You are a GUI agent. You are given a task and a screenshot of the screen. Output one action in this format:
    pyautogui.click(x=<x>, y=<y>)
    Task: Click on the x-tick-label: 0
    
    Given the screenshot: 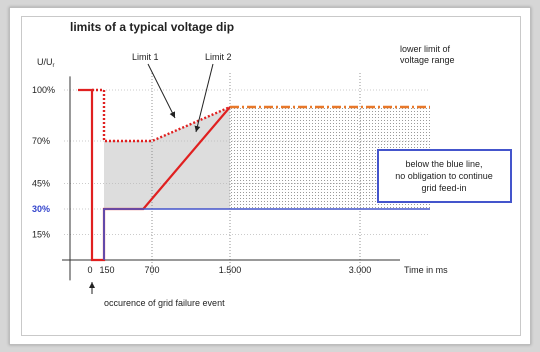 What is the action you would take?
    pyautogui.click(x=89, y=270)
    